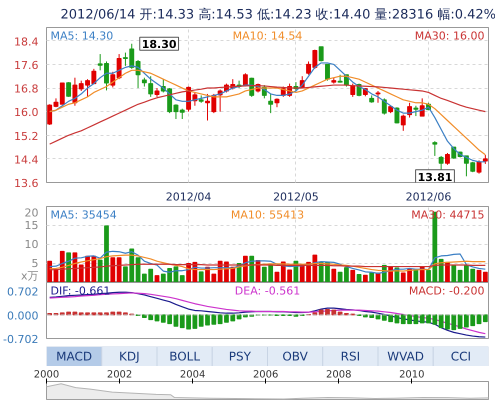 Image resolution: width=495 pixels, height=400 pixels. What do you see at coordinates (189, 197) in the screenshot?
I see `x-tick-label: 2012/04` at bounding box center [189, 197].